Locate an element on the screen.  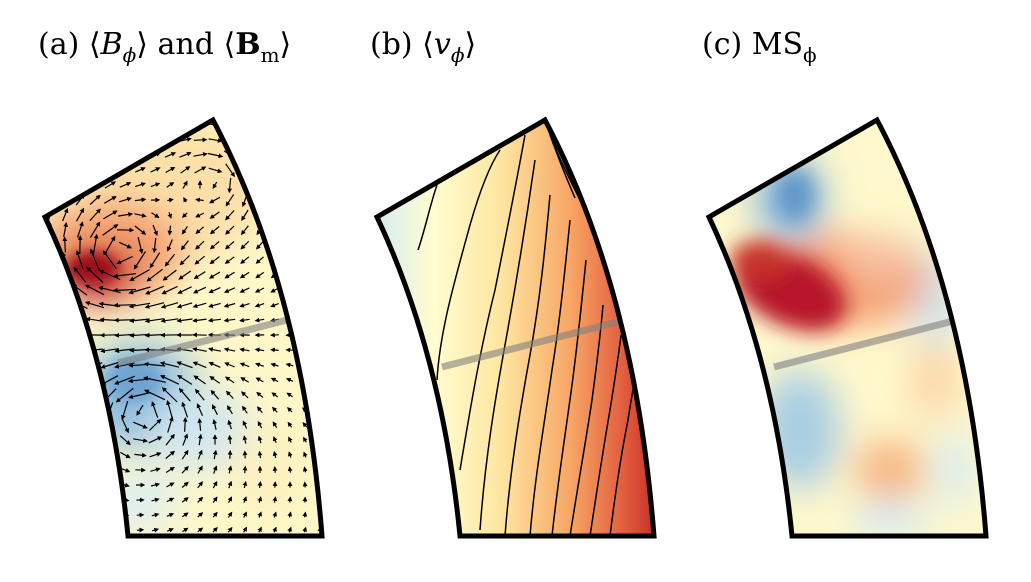
panel-a-subscript-2: m is located at coordinates (270, 55).